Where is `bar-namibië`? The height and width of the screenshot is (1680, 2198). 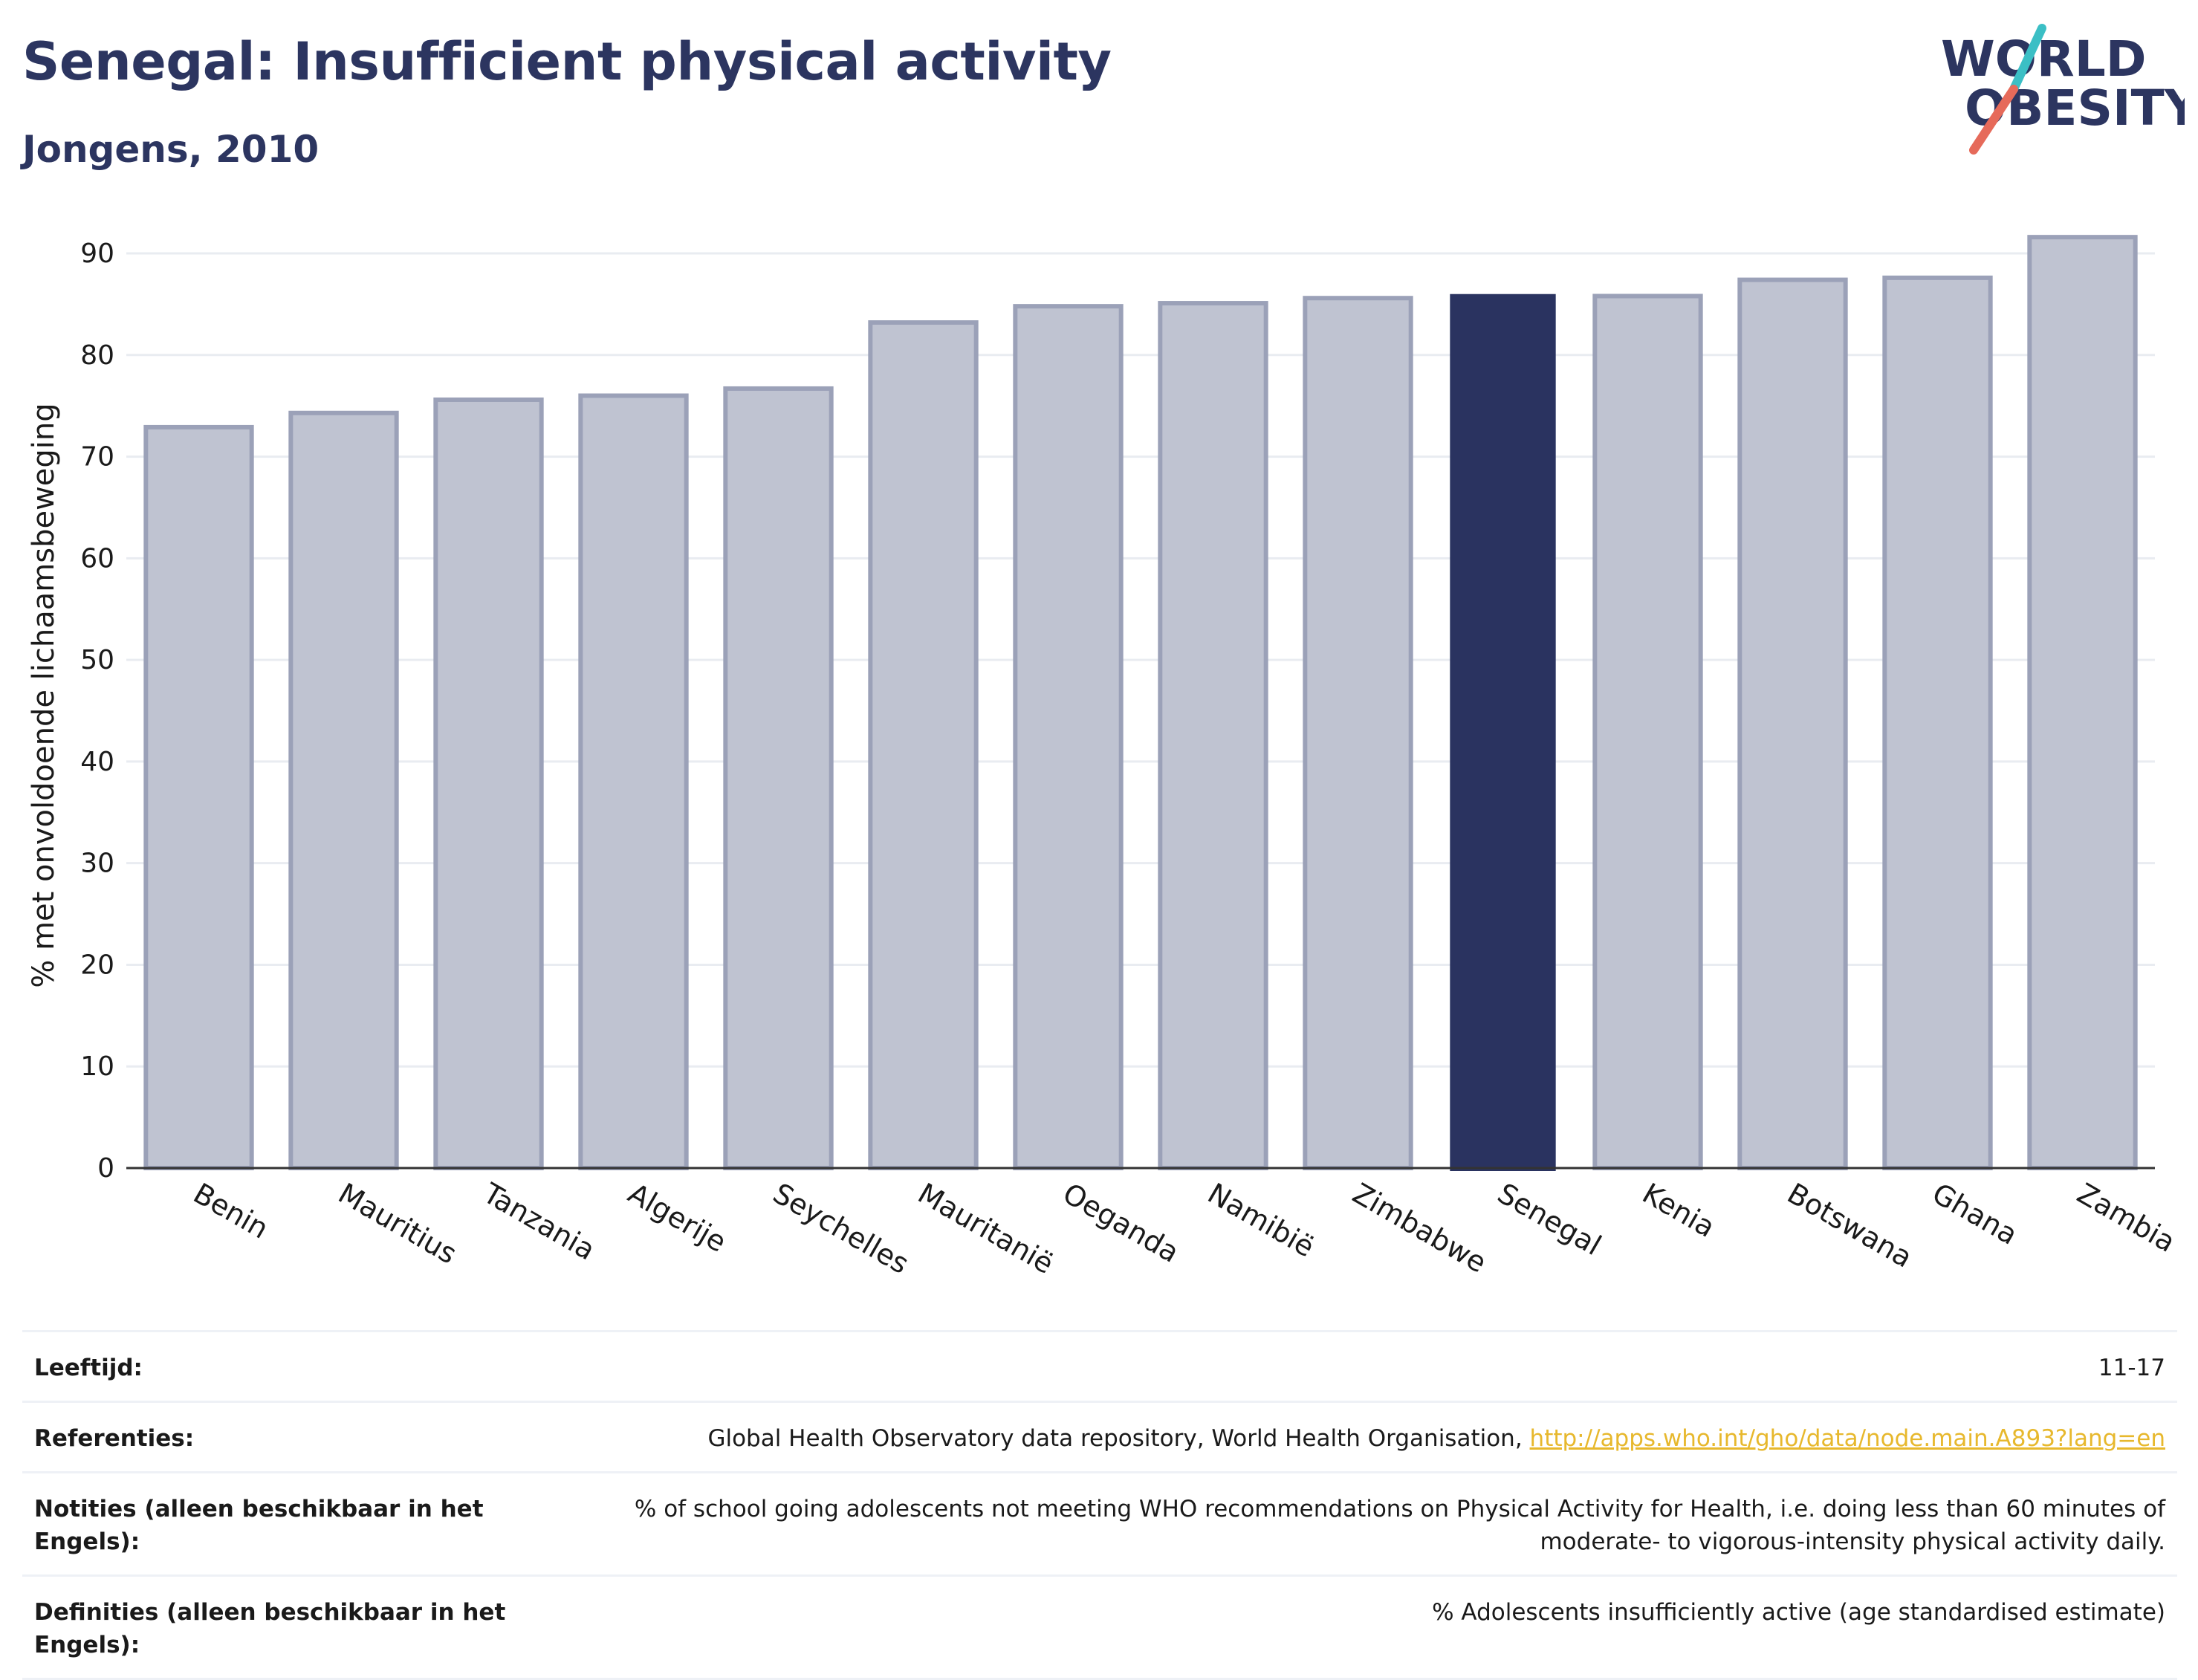
bar-namibië is located at coordinates (1213, 736).